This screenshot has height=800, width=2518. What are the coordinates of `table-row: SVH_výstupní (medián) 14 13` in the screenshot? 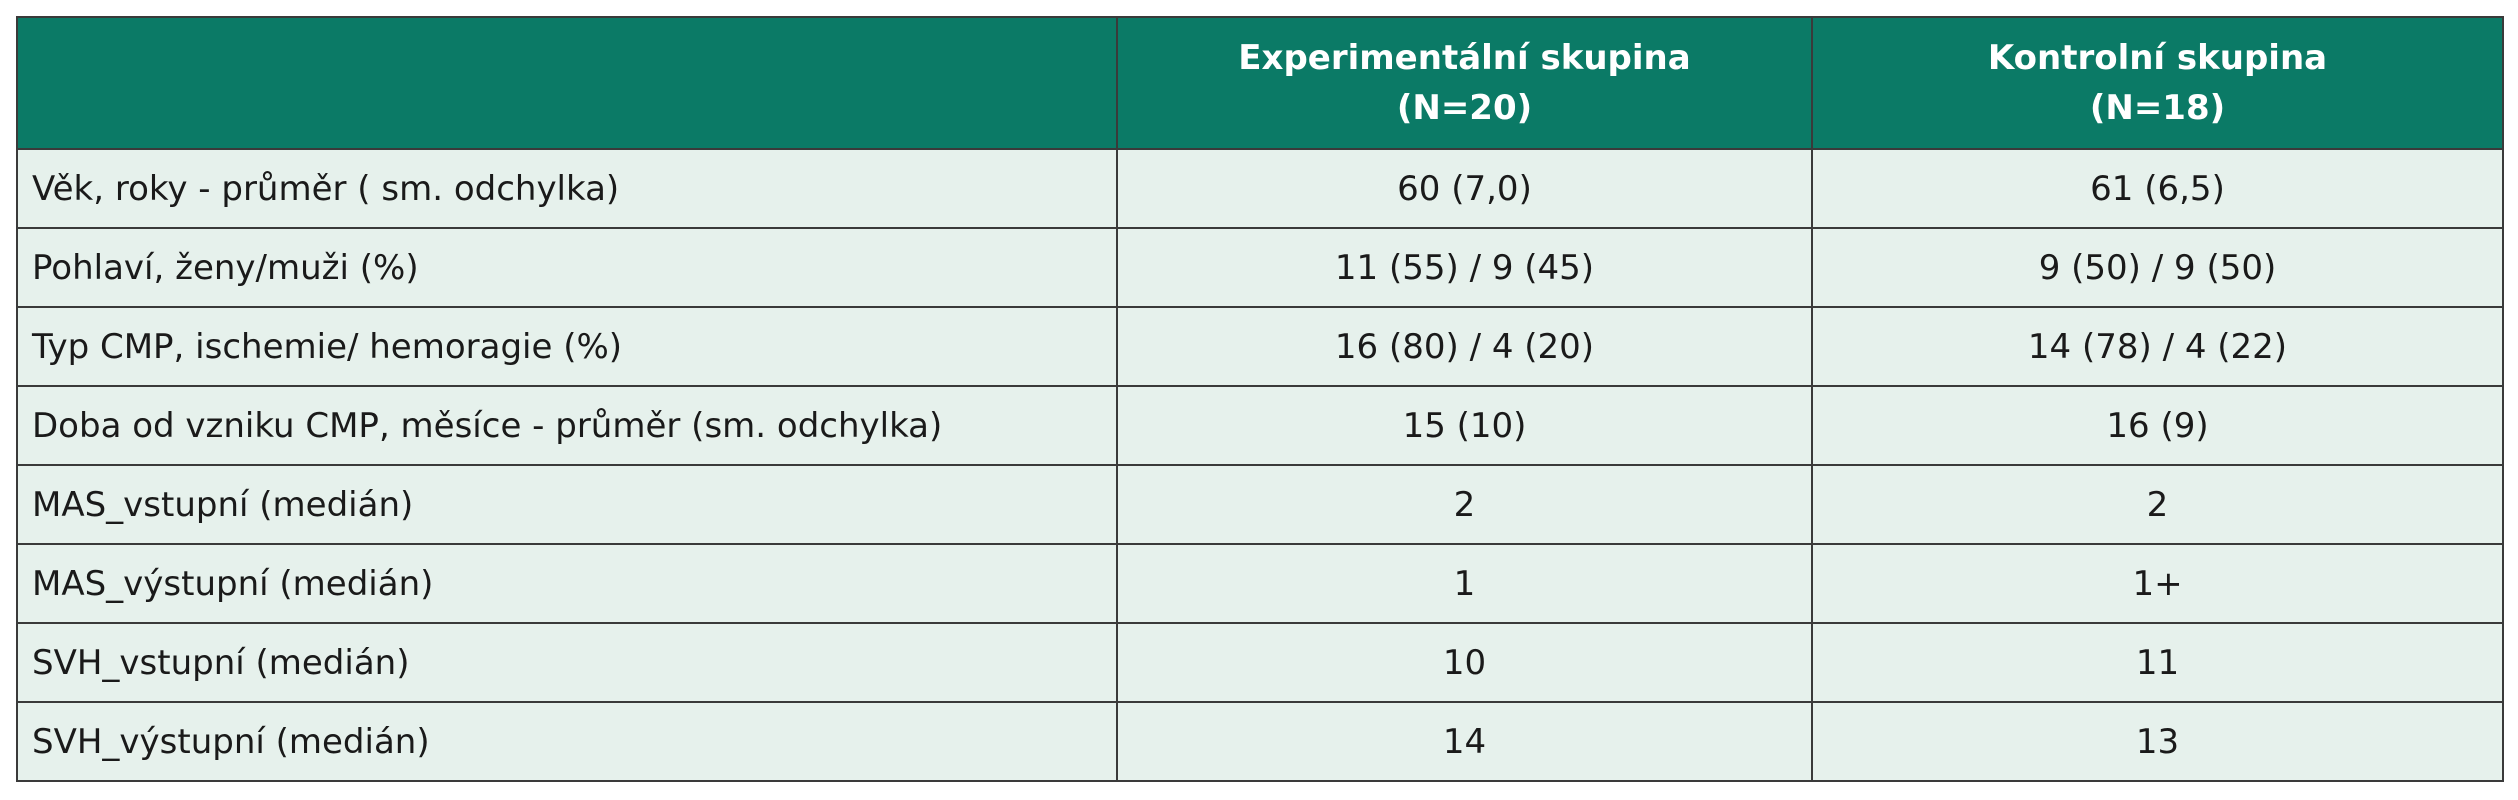 It's located at (1260, 741).